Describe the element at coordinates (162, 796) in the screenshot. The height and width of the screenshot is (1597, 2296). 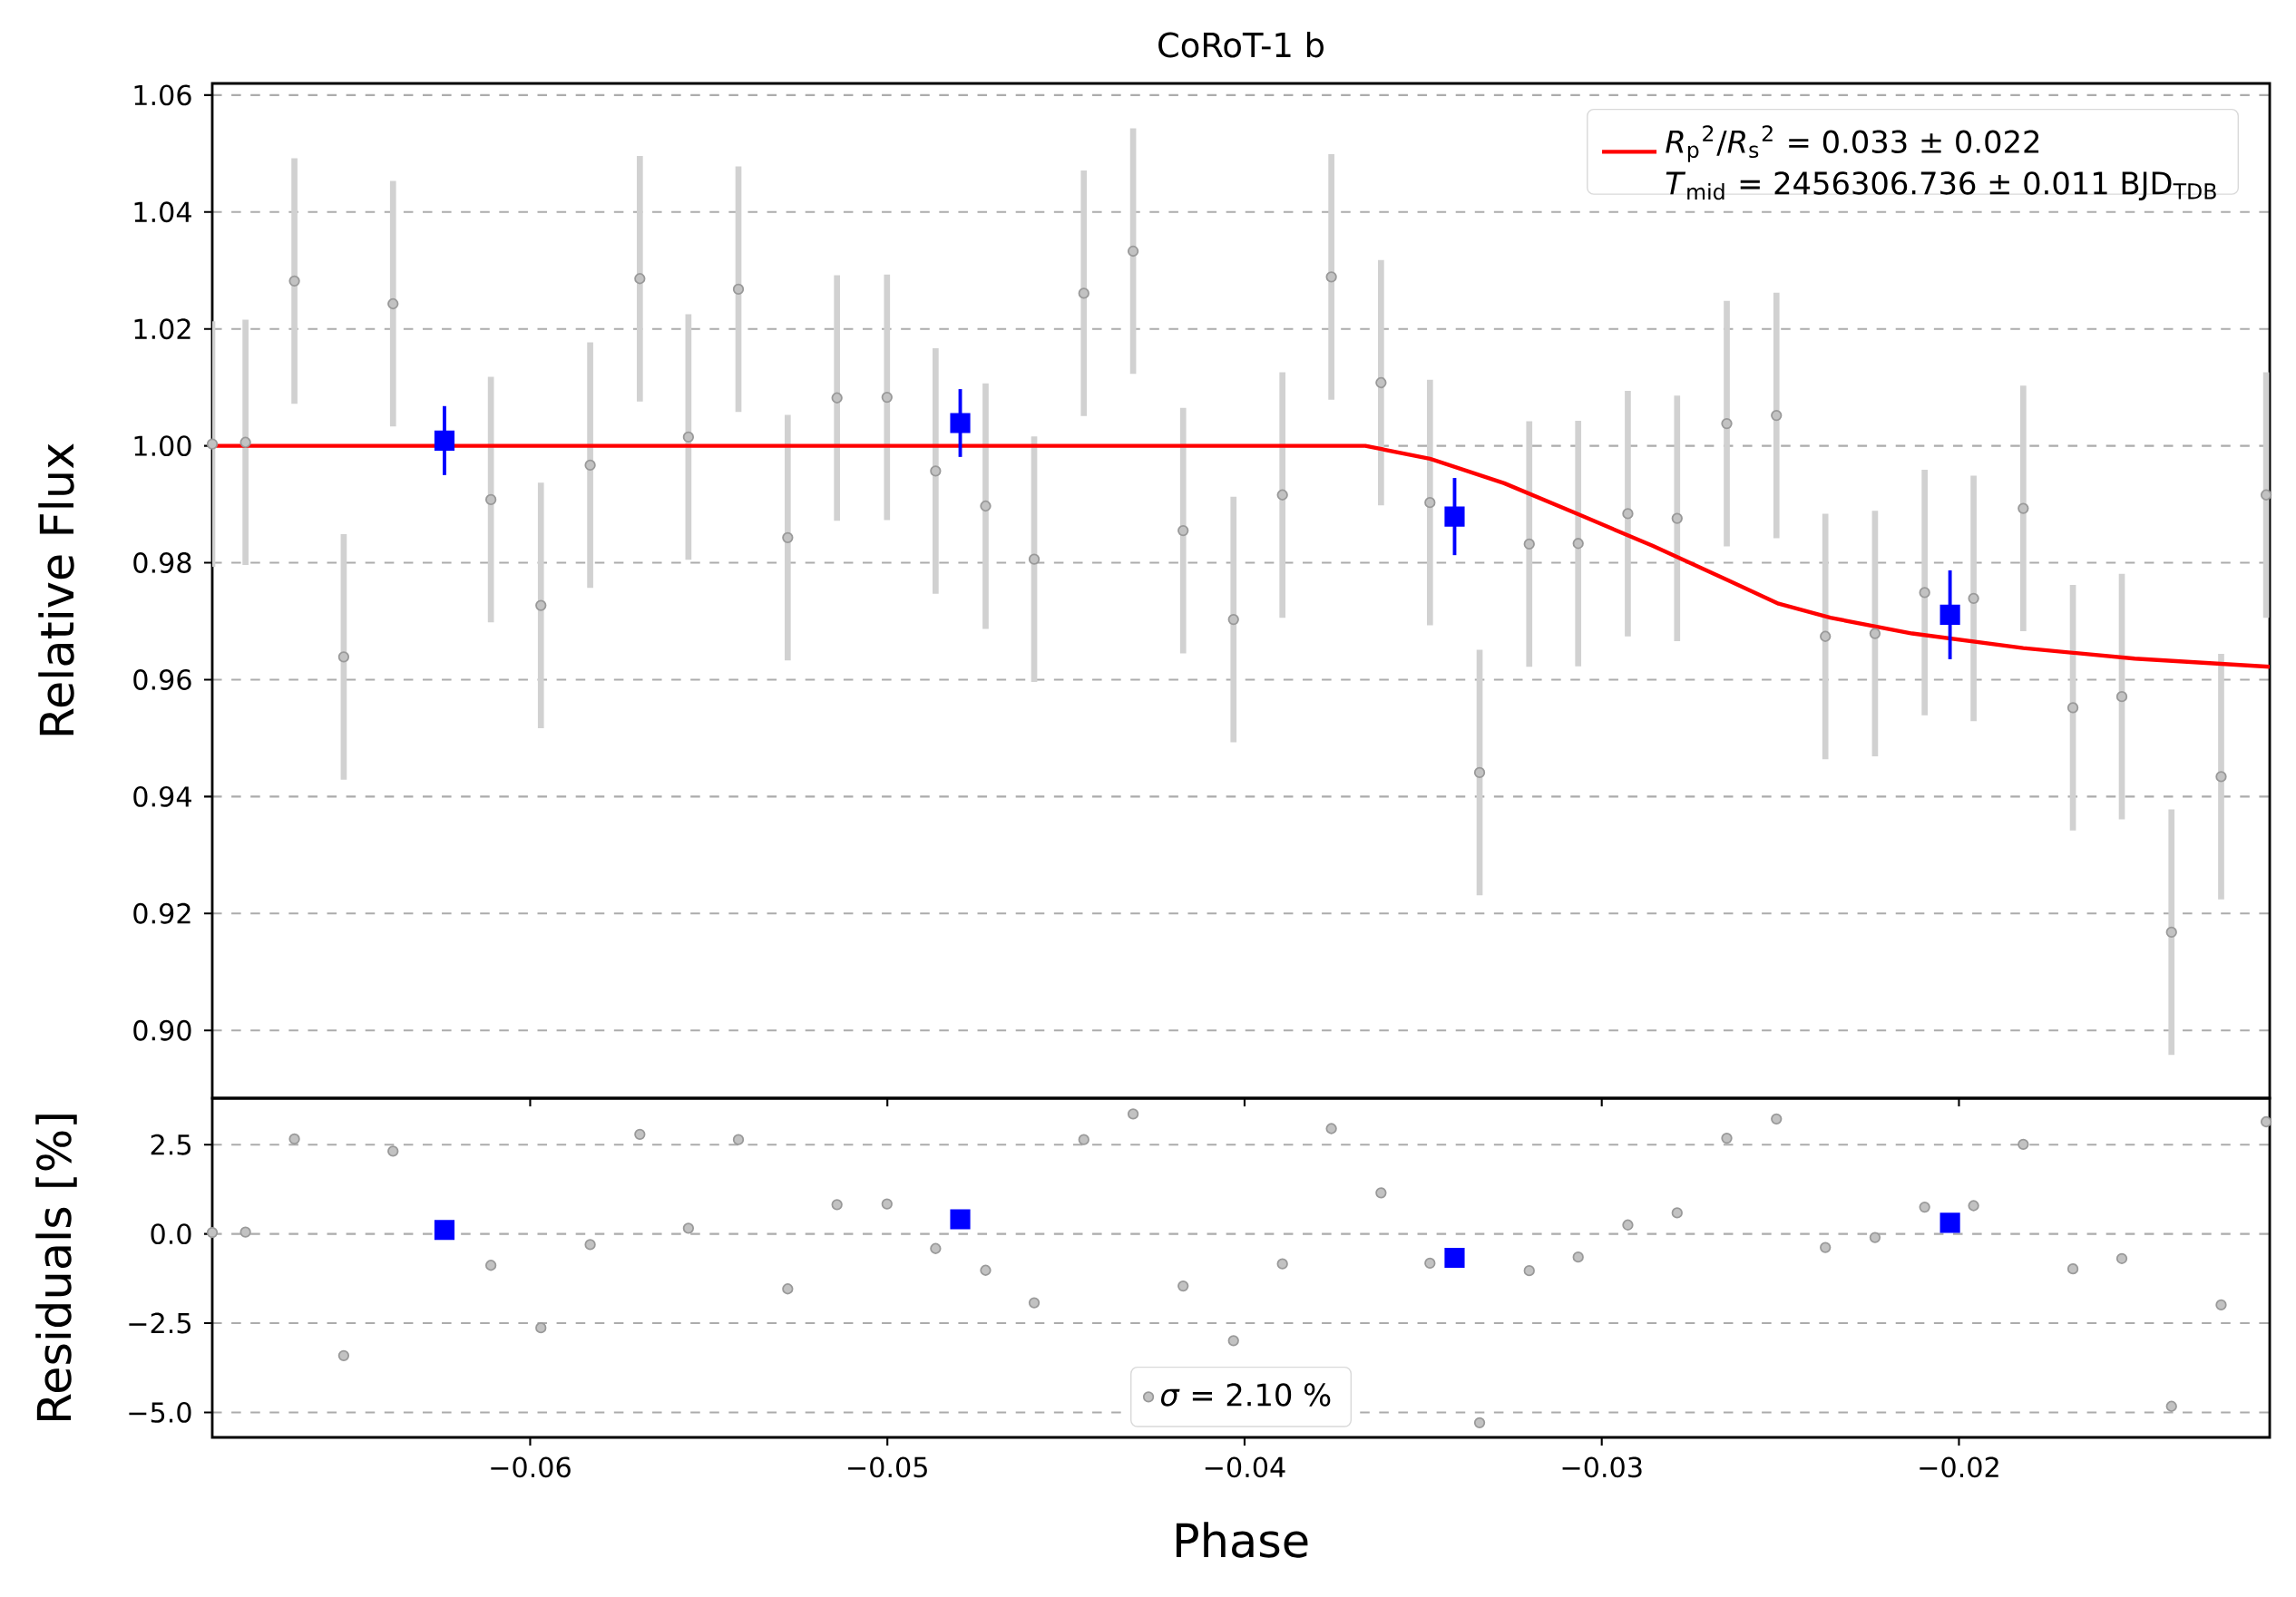
I see `y-tick-label: 0.94` at that location.